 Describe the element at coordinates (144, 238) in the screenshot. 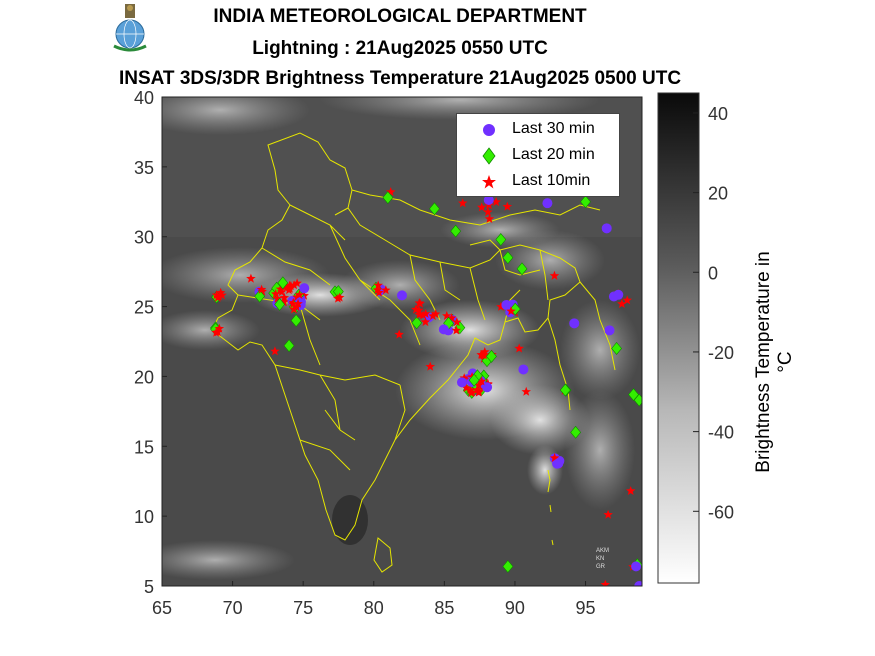

I see `y-tick-label: 30` at that location.